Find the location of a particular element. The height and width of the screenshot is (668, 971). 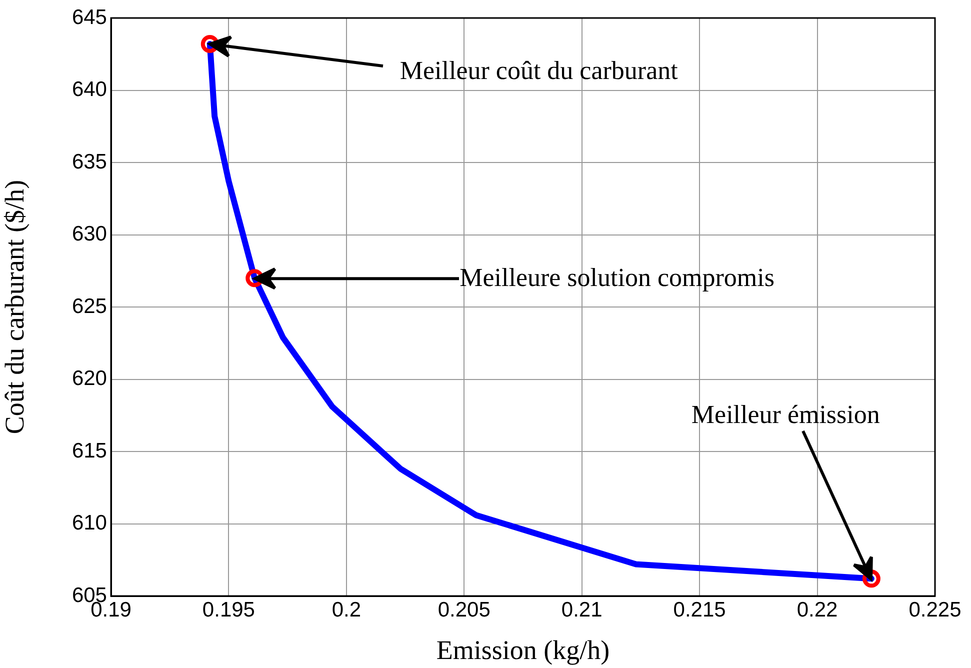

x-tick-label: 0.21 is located at coordinates (581, 610).